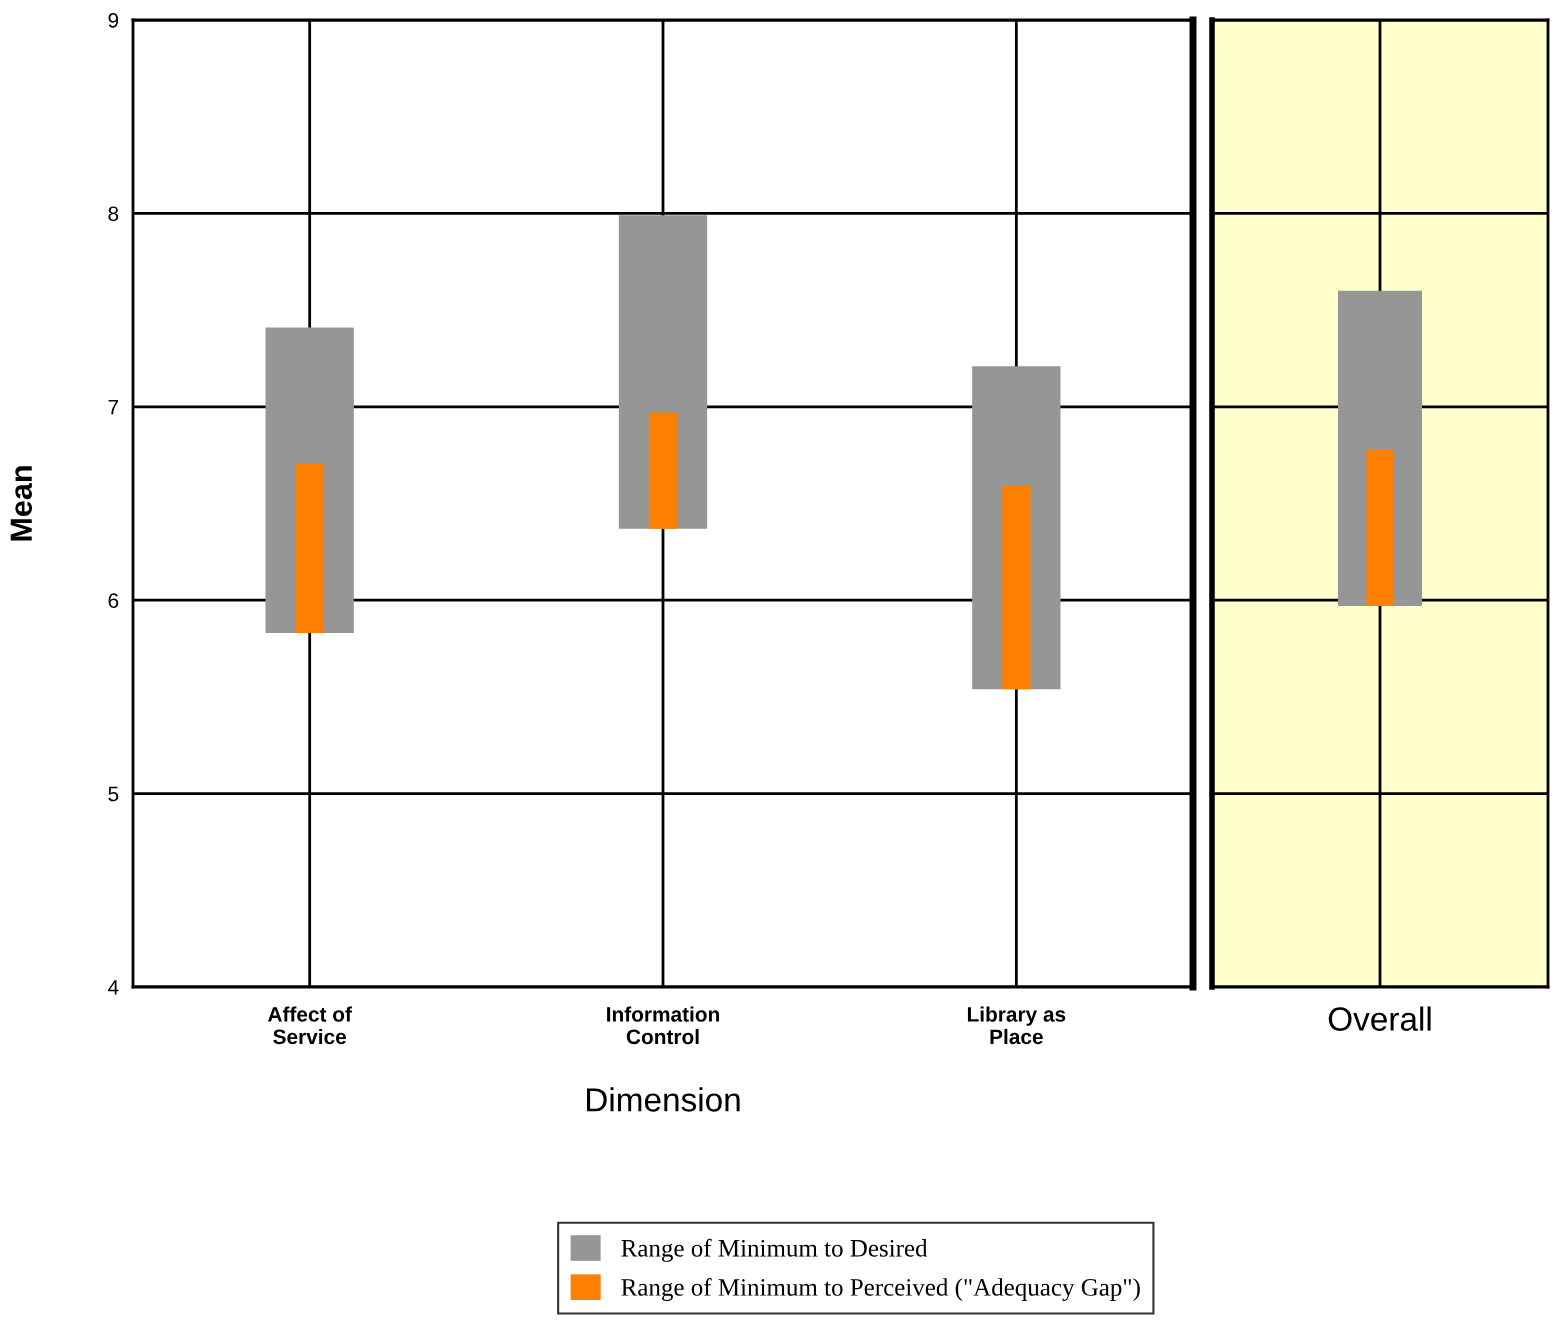  I want to click on legend-label: Range of Minimum to Perceived ("Adequacy Gap"), so click(880, 1289).